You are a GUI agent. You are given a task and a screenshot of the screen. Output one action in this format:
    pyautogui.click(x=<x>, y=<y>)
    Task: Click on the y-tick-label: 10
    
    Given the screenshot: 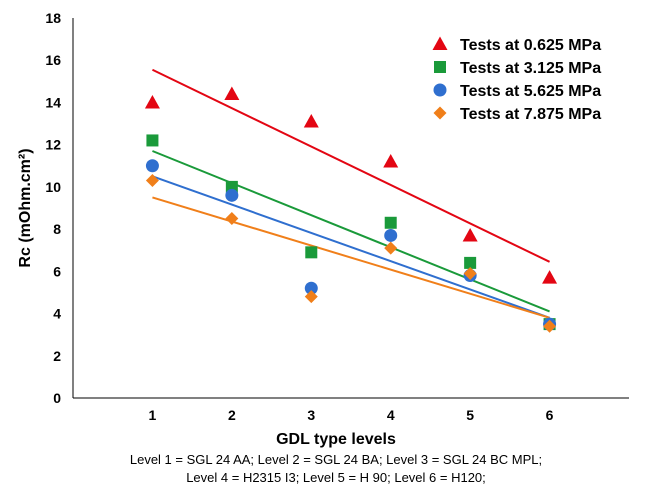 What is the action you would take?
    pyautogui.click(x=53, y=187)
    